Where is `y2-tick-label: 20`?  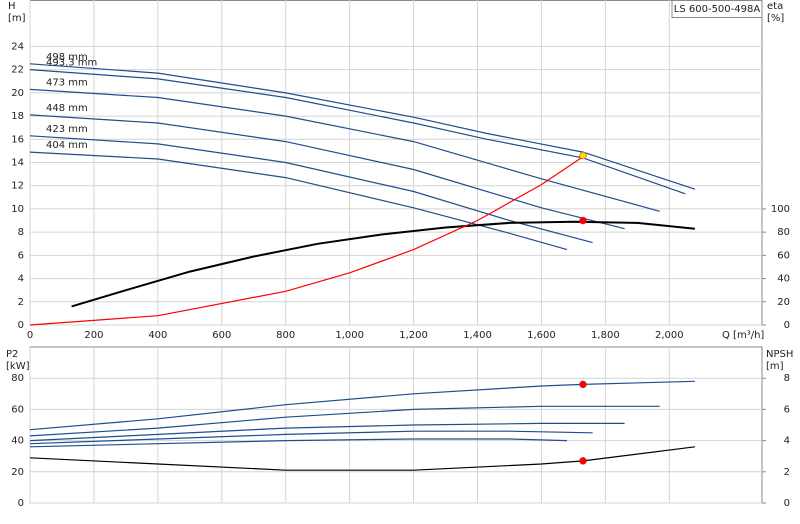
y2-tick-label: 20 is located at coordinates (783, 302).